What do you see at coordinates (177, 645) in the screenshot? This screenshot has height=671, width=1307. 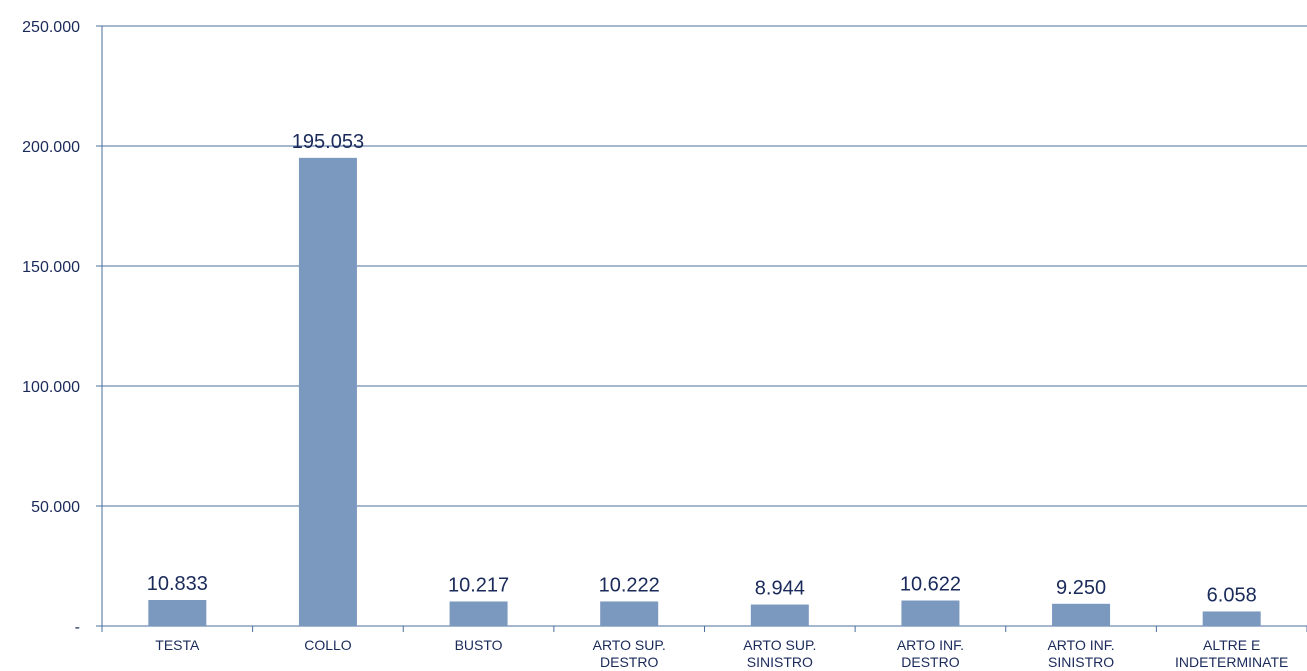 I see `x-tick-label: TESTA` at bounding box center [177, 645].